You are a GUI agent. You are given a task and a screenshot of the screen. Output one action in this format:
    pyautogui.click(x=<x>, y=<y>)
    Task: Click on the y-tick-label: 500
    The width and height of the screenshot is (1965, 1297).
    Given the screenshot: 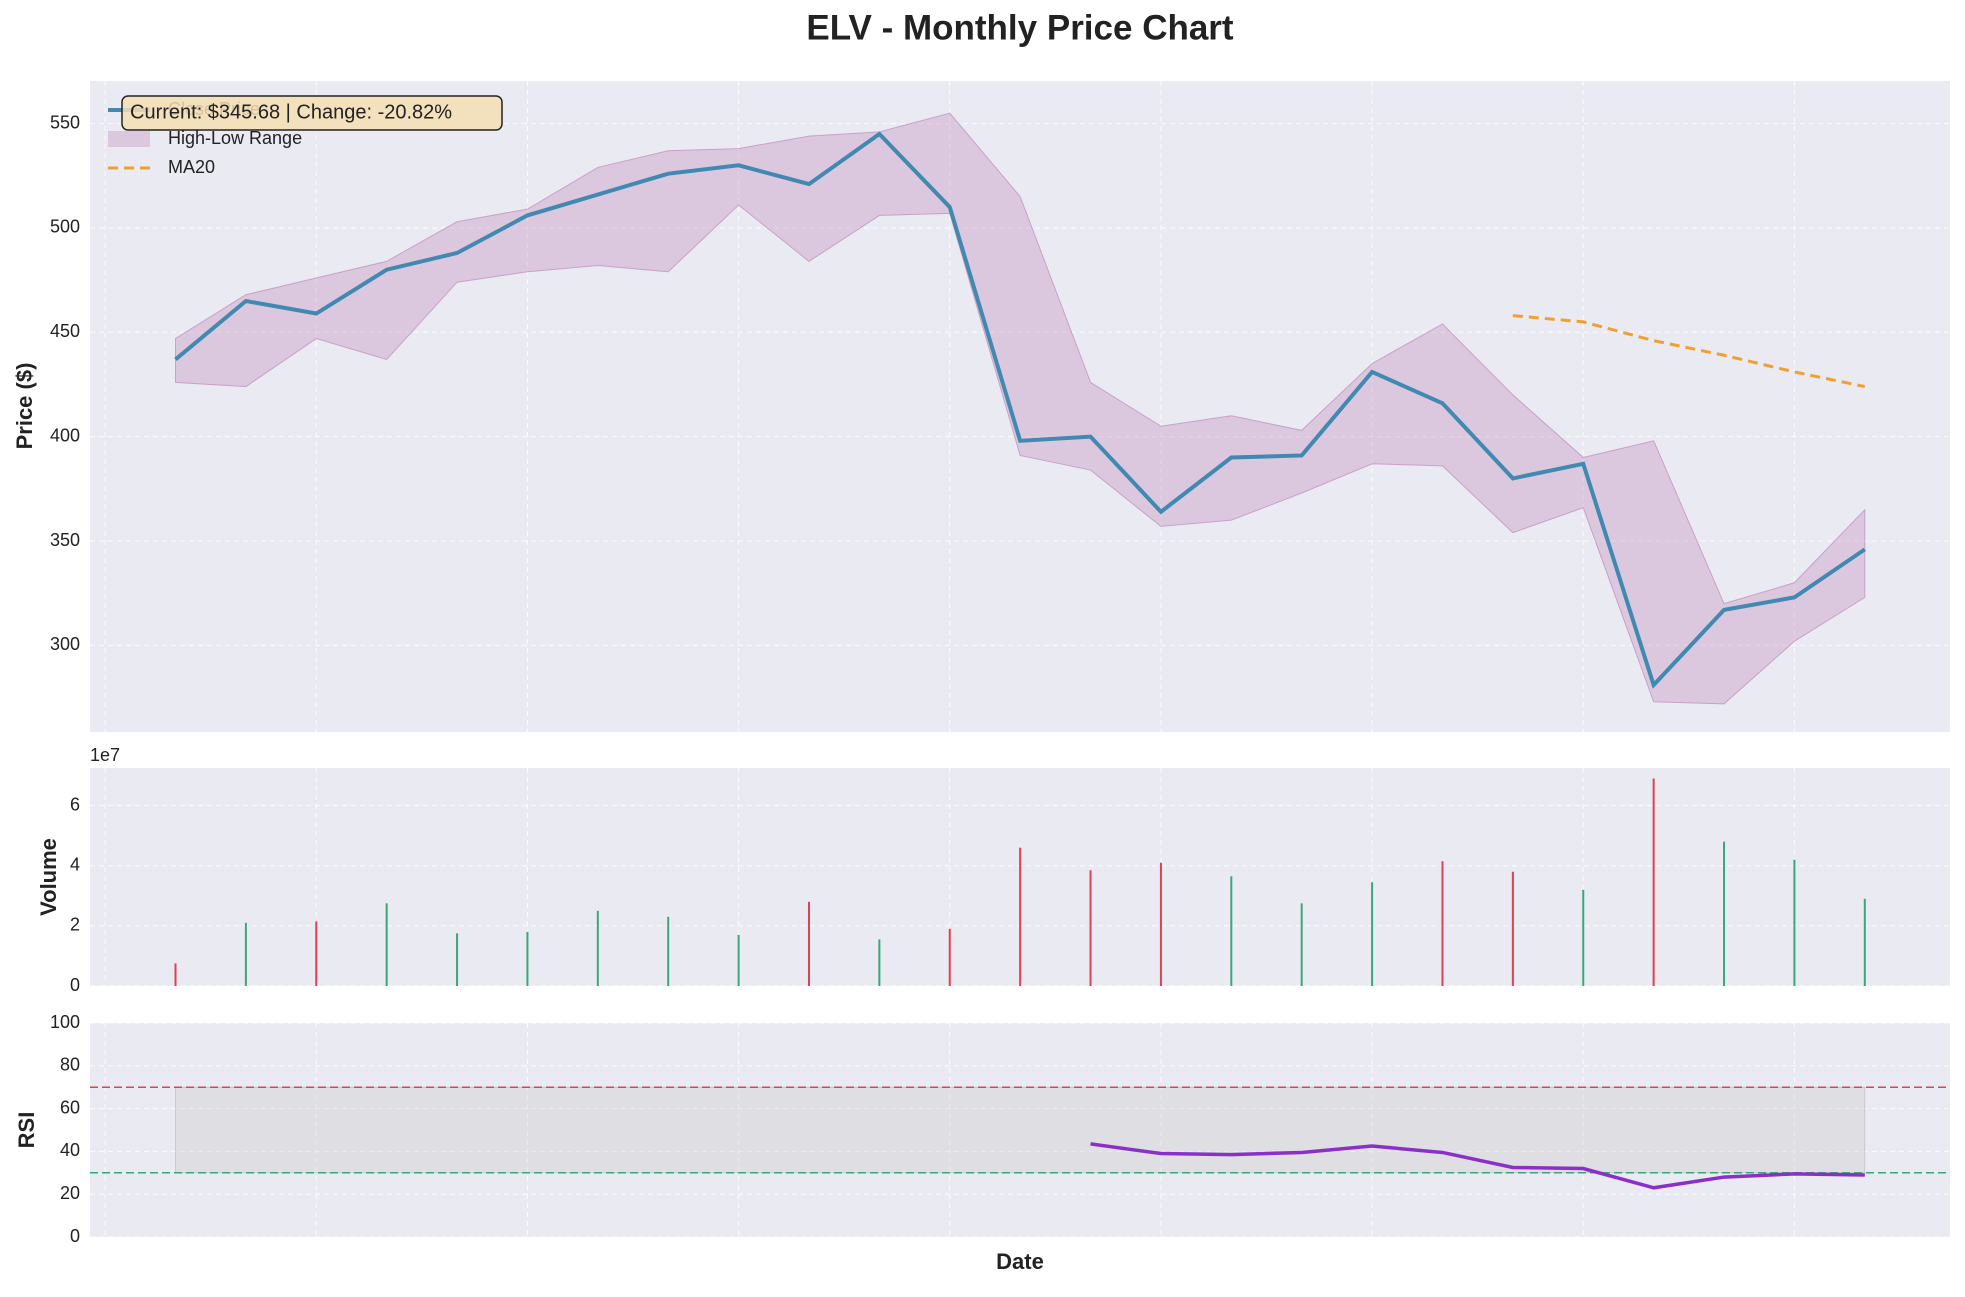 What is the action you would take?
    pyautogui.click(x=65, y=227)
    